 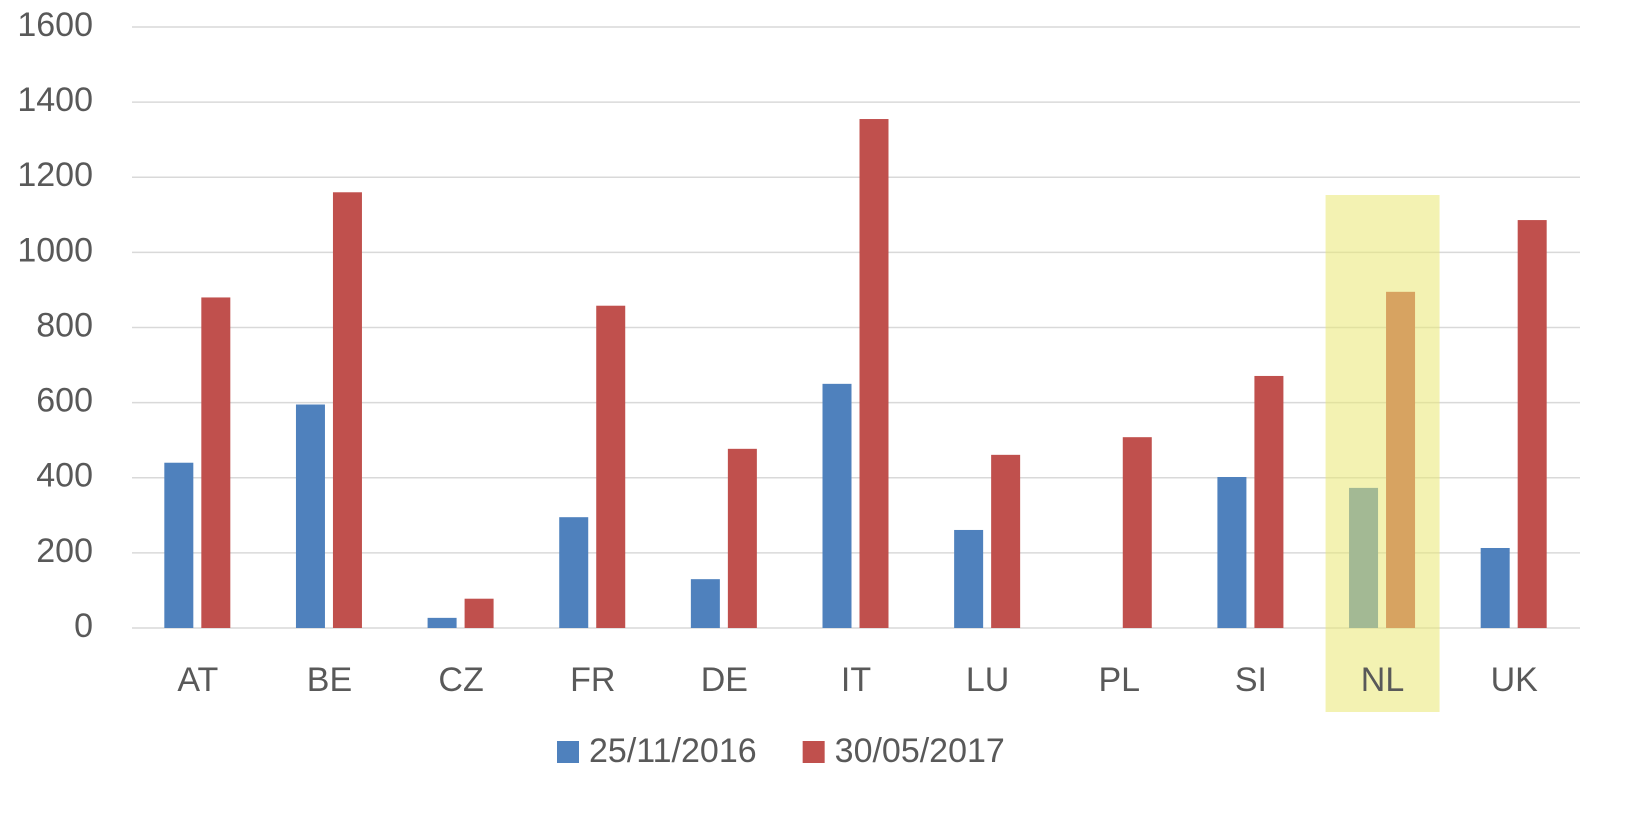 I want to click on y-tick-label: 400, so click(x=64, y=476).